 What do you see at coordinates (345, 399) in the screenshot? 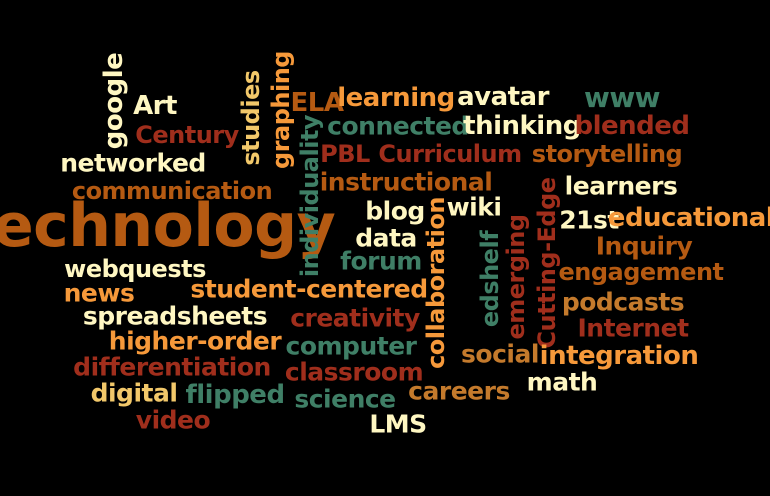
I see `word-science: science` at bounding box center [345, 399].